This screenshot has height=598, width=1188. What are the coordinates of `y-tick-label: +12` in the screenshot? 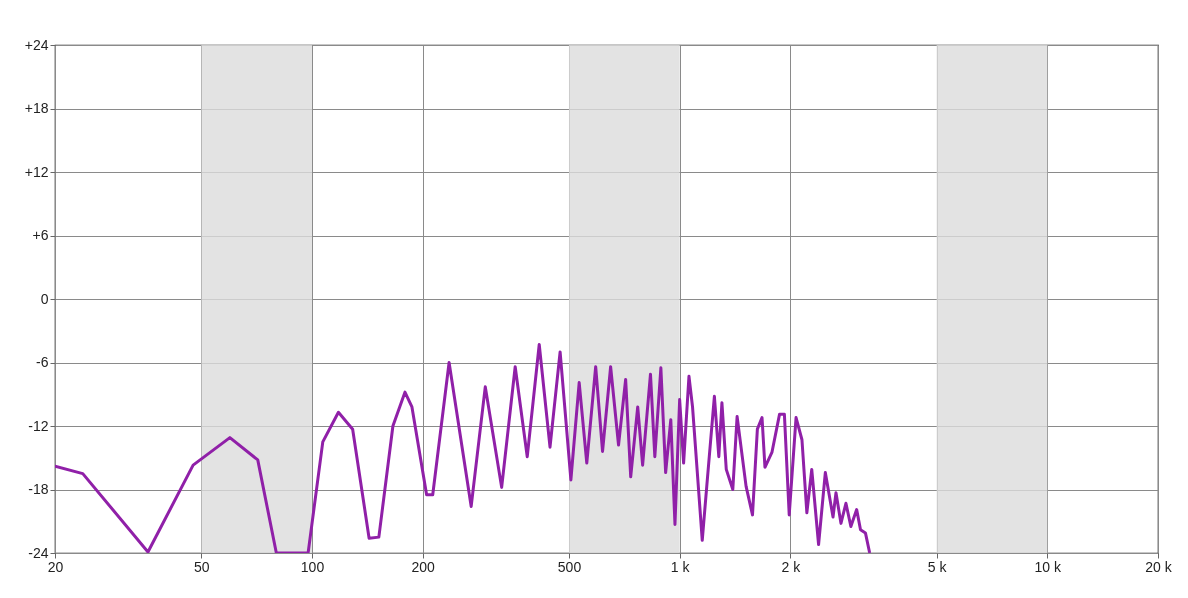 It's located at (36, 171).